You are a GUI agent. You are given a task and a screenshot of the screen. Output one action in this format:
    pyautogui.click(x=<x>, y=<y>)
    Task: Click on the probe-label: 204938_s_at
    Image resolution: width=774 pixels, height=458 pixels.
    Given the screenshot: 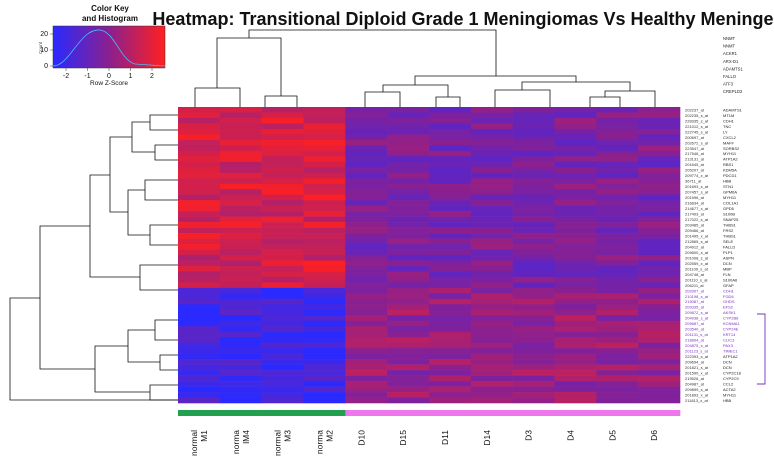 What is the action you would take?
    pyautogui.click(x=697, y=318)
    